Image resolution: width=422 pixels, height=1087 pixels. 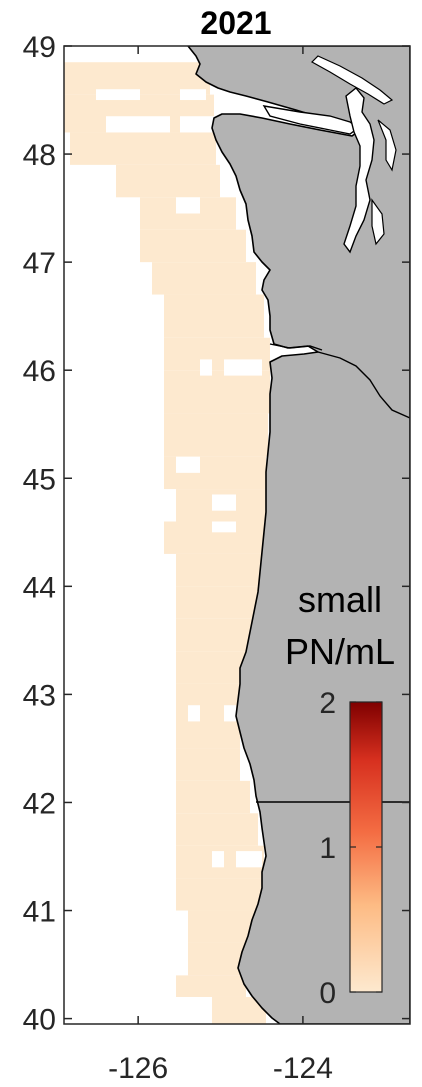 What do you see at coordinates (363, 385) in the screenshot?
I see `wa-or-border` at bounding box center [363, 385].